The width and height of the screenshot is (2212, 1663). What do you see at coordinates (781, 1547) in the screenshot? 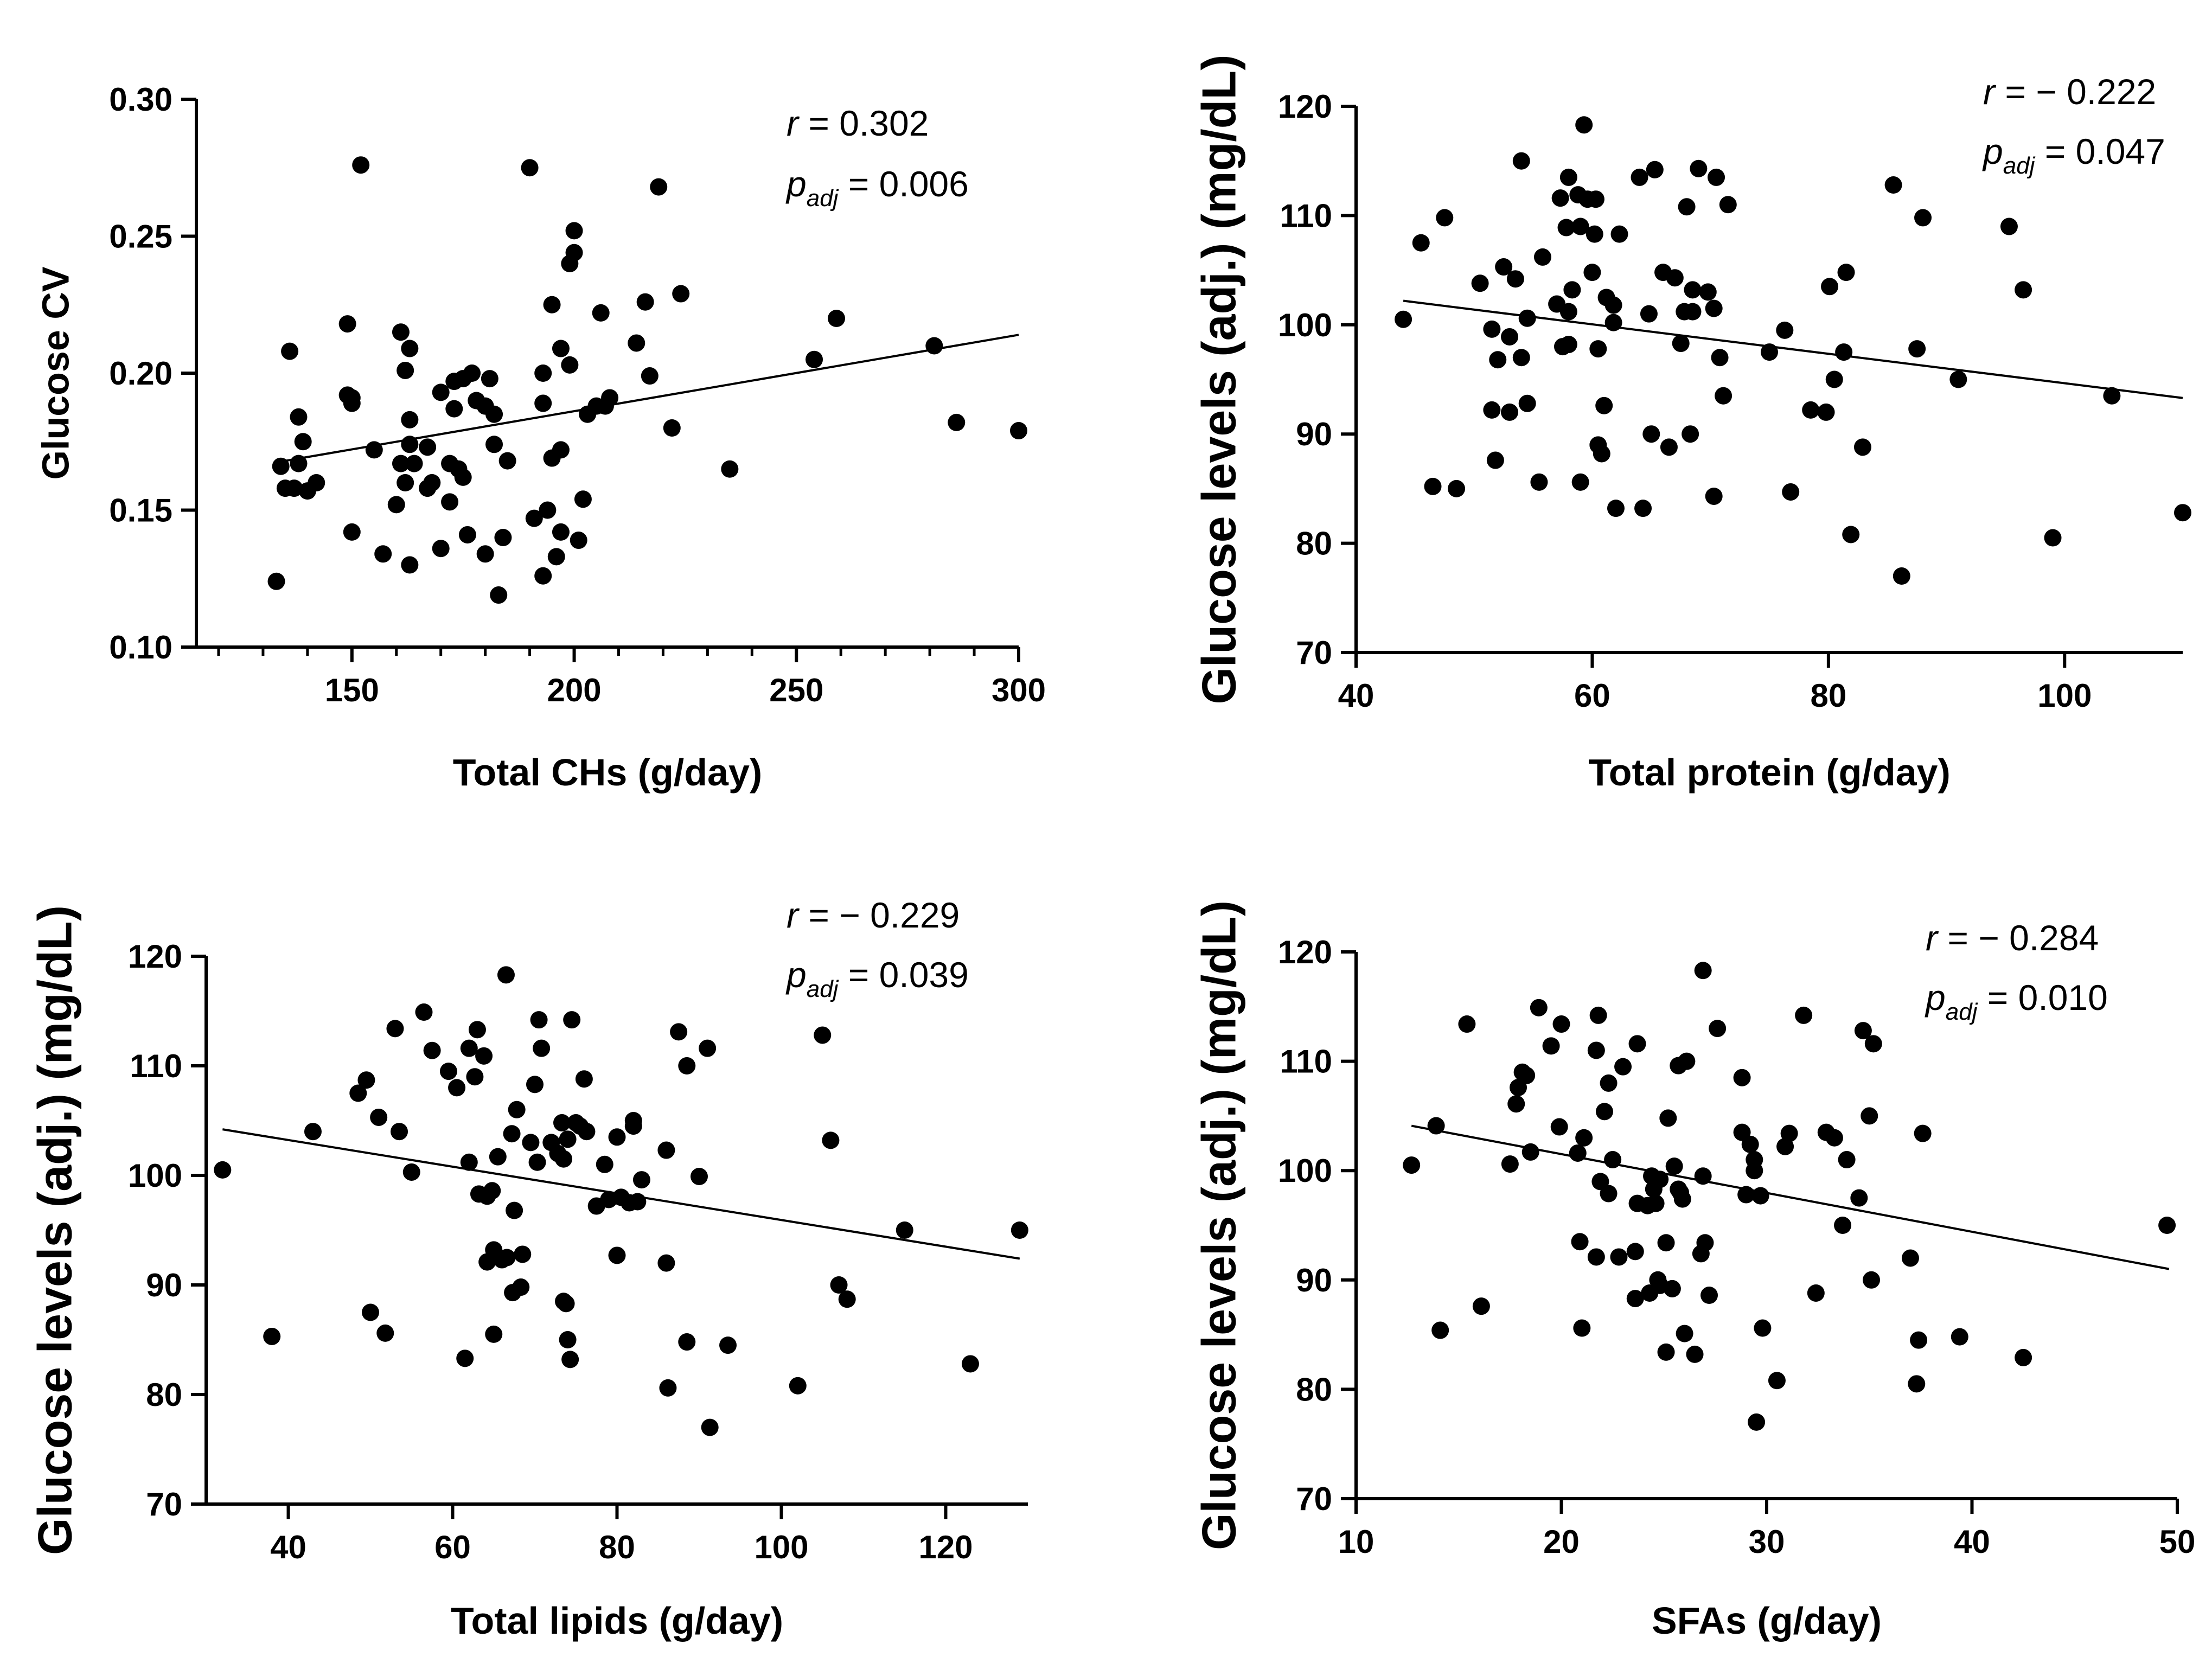
I see `x-tick-label: 100` at bounding box center [781, 1547].